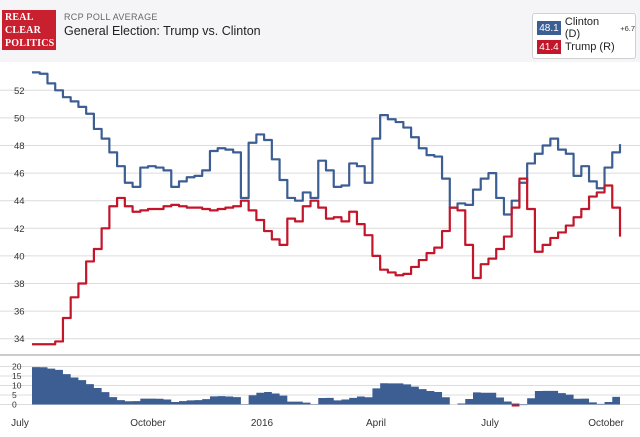 The width and height of the screenshot is (640, 437). What do you see at coordinates (111, 17) in the screenshot?
I see `poll-average-label: RCP POLL AVERAGE` at bounding box center [111, 17].